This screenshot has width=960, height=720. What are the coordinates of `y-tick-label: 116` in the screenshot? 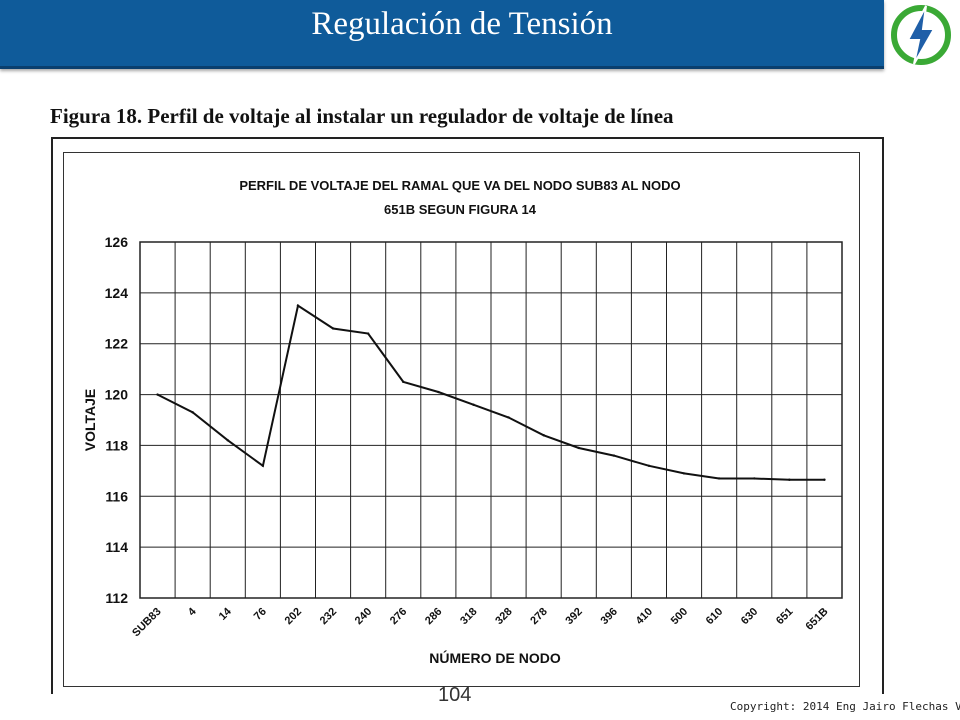 It's located at (116, 496).